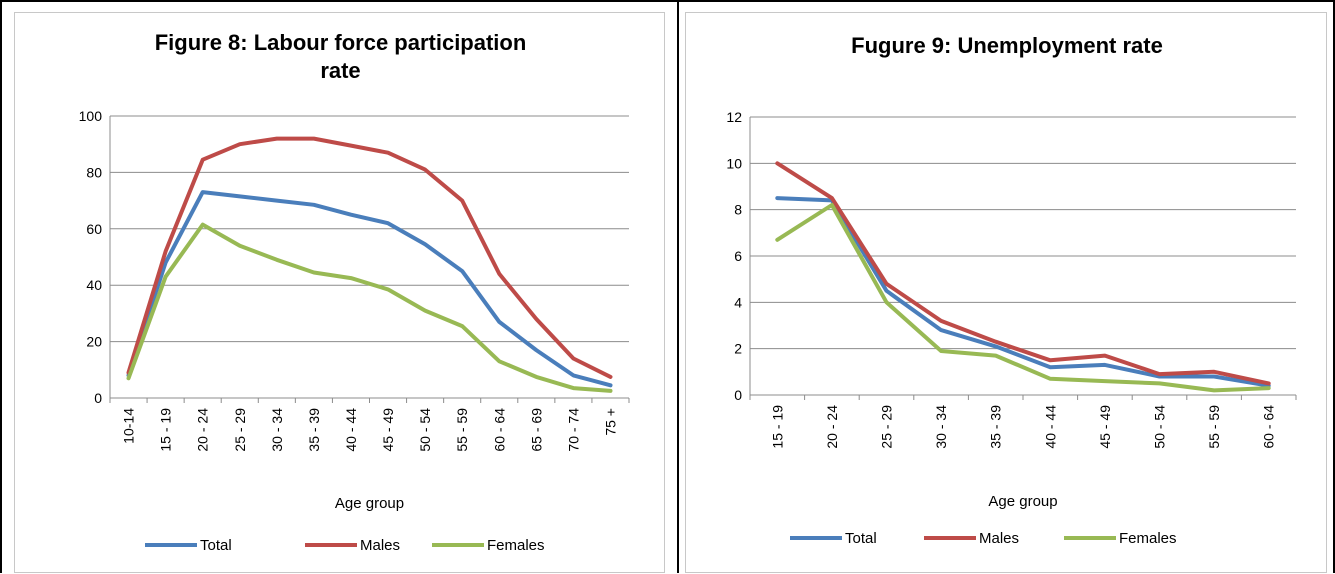 The width and height of the screenshot is (1335, 574). I want to click on y-tick-label: 6, so click(738, 256).